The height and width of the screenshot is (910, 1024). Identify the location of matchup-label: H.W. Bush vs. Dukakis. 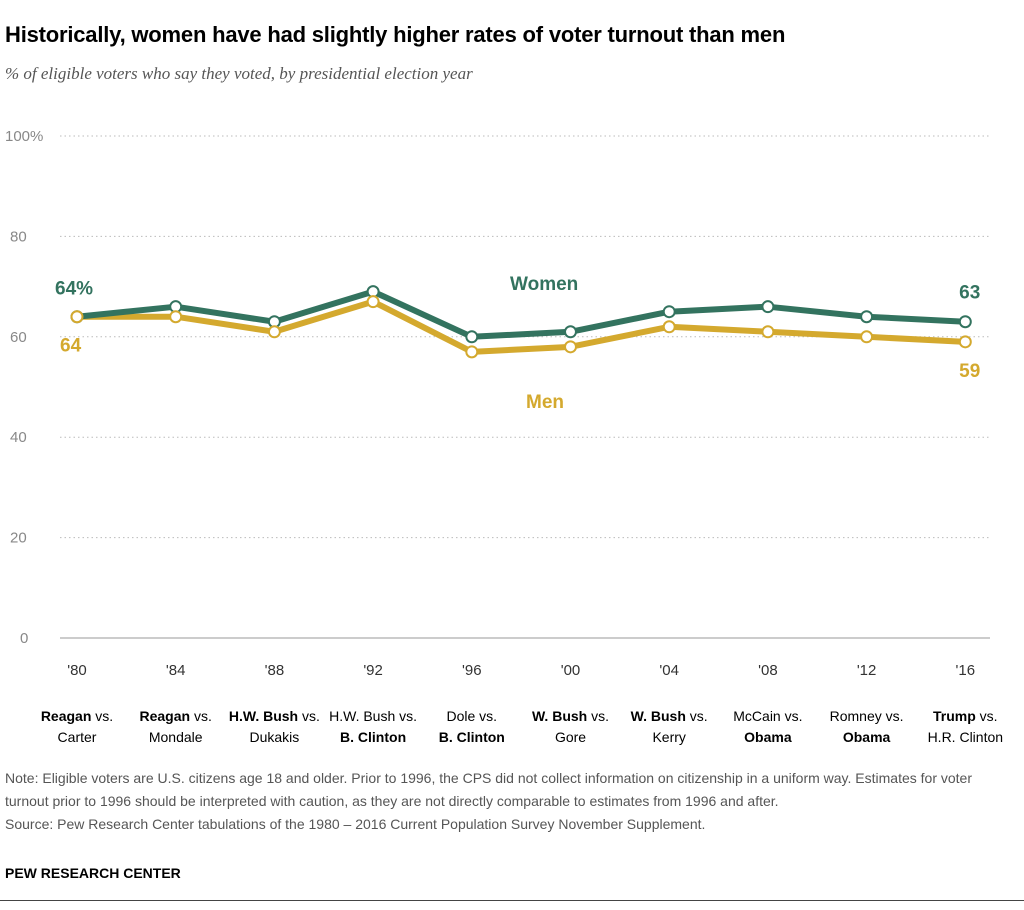
(274, 727).